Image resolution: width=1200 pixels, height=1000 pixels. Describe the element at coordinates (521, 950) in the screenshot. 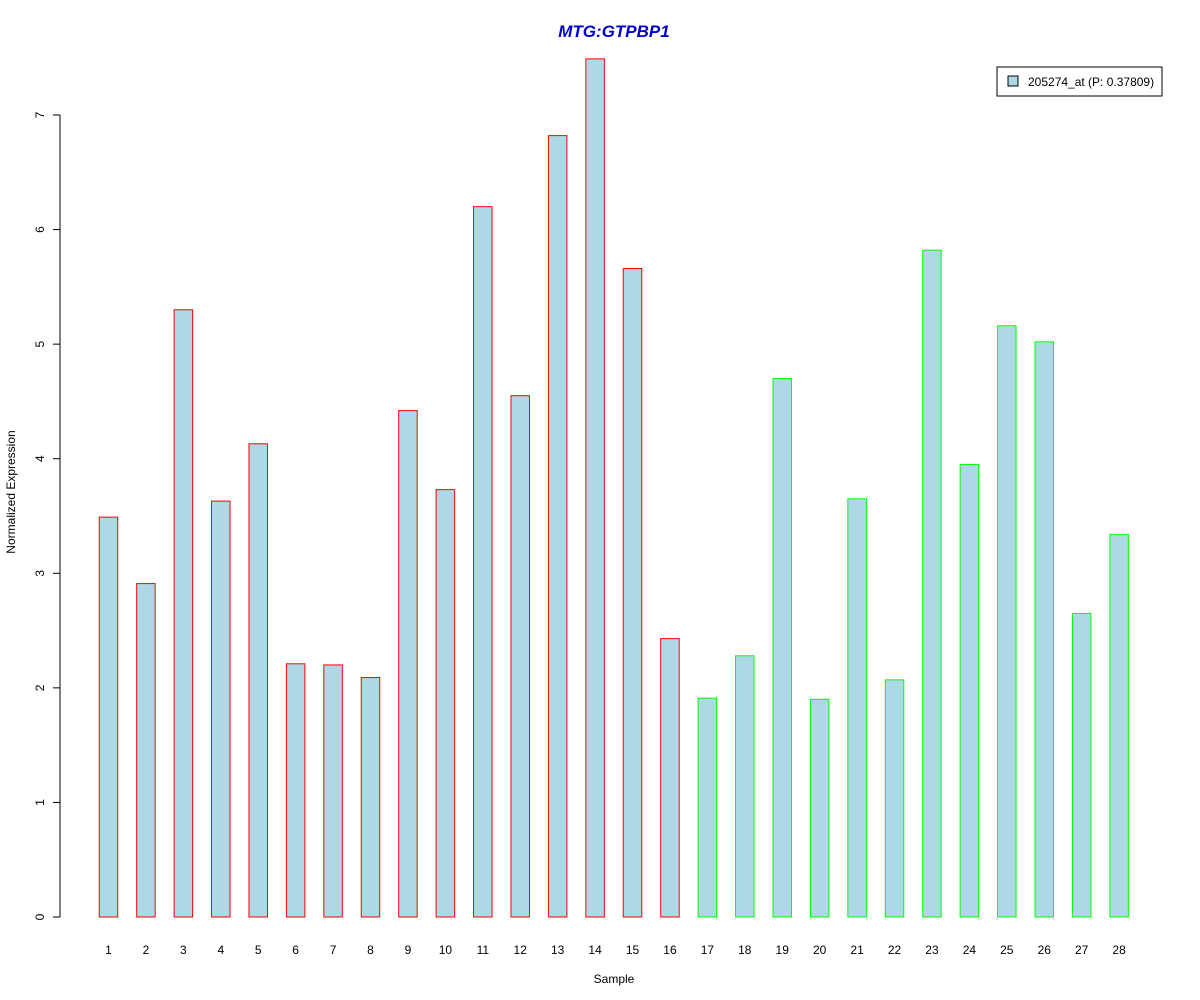

I see `x-tick-label: 12` at that location.